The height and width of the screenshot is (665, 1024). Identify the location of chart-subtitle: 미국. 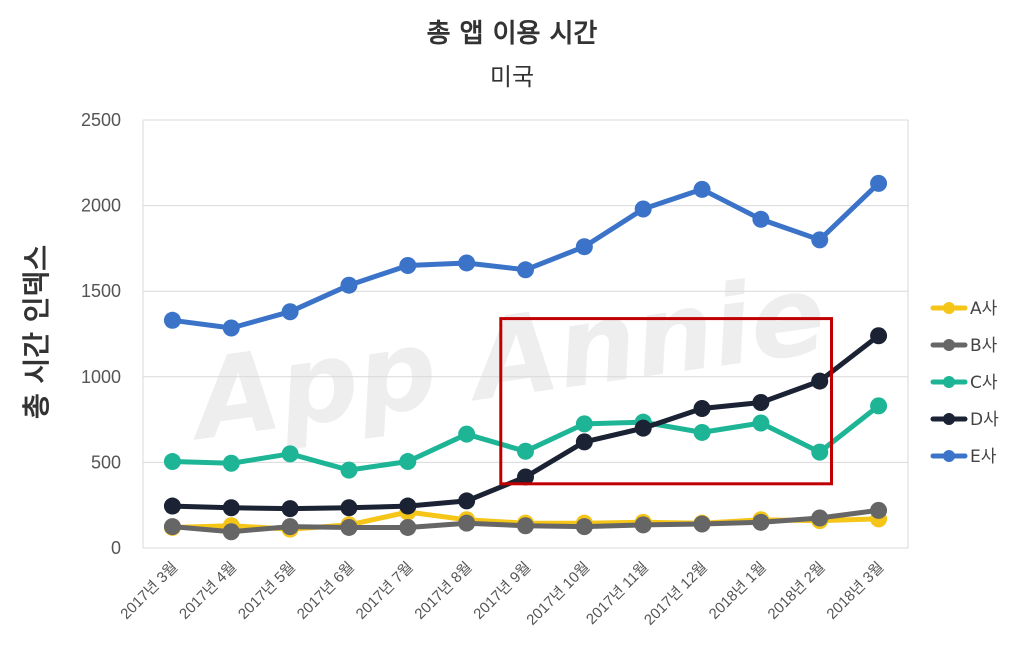
(512, 77).